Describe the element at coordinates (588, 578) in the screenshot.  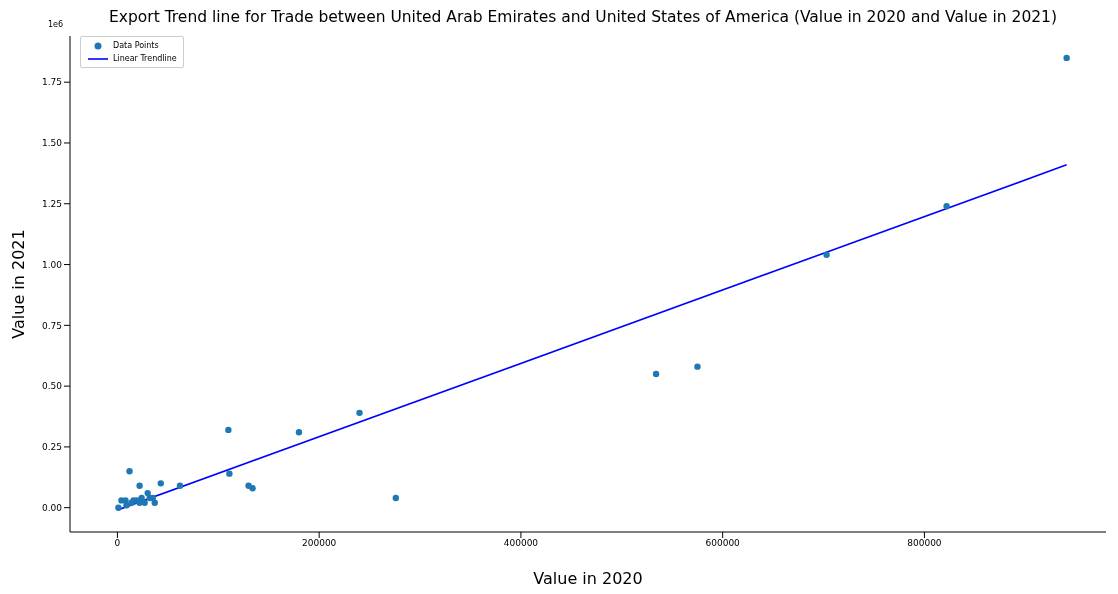
I see `x-axis-title: Value in 2020` at that location.